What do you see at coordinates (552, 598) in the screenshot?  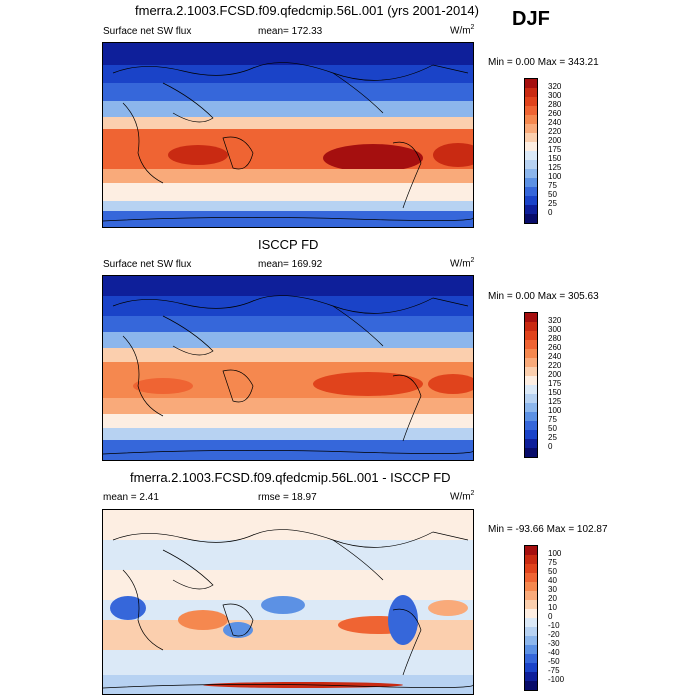 I see `colorbar-tick-label: 20` at bounding box center [552, 598].